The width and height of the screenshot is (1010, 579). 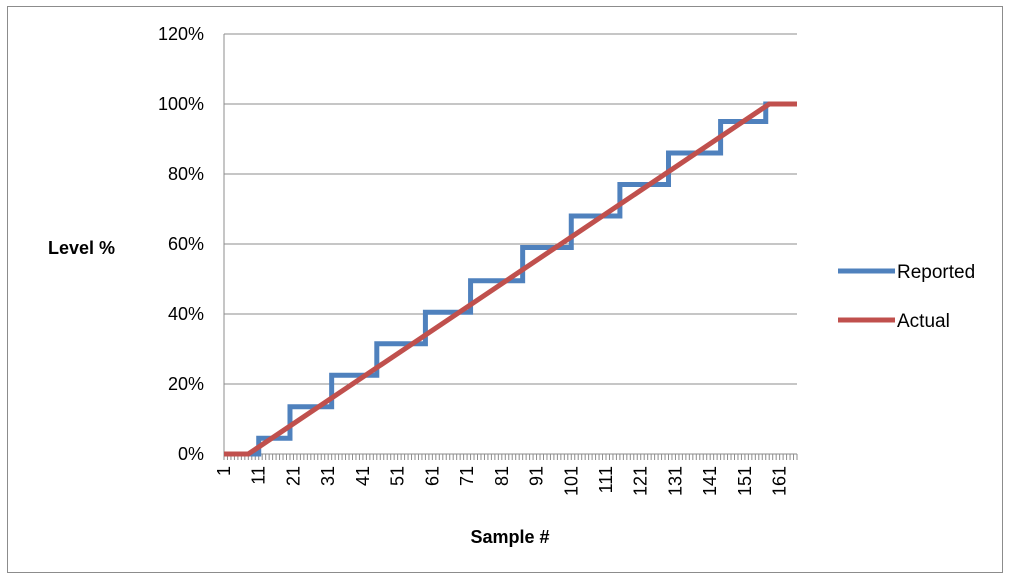 I want to click on y-tick-label: 20%, so click(x=186, y=384).